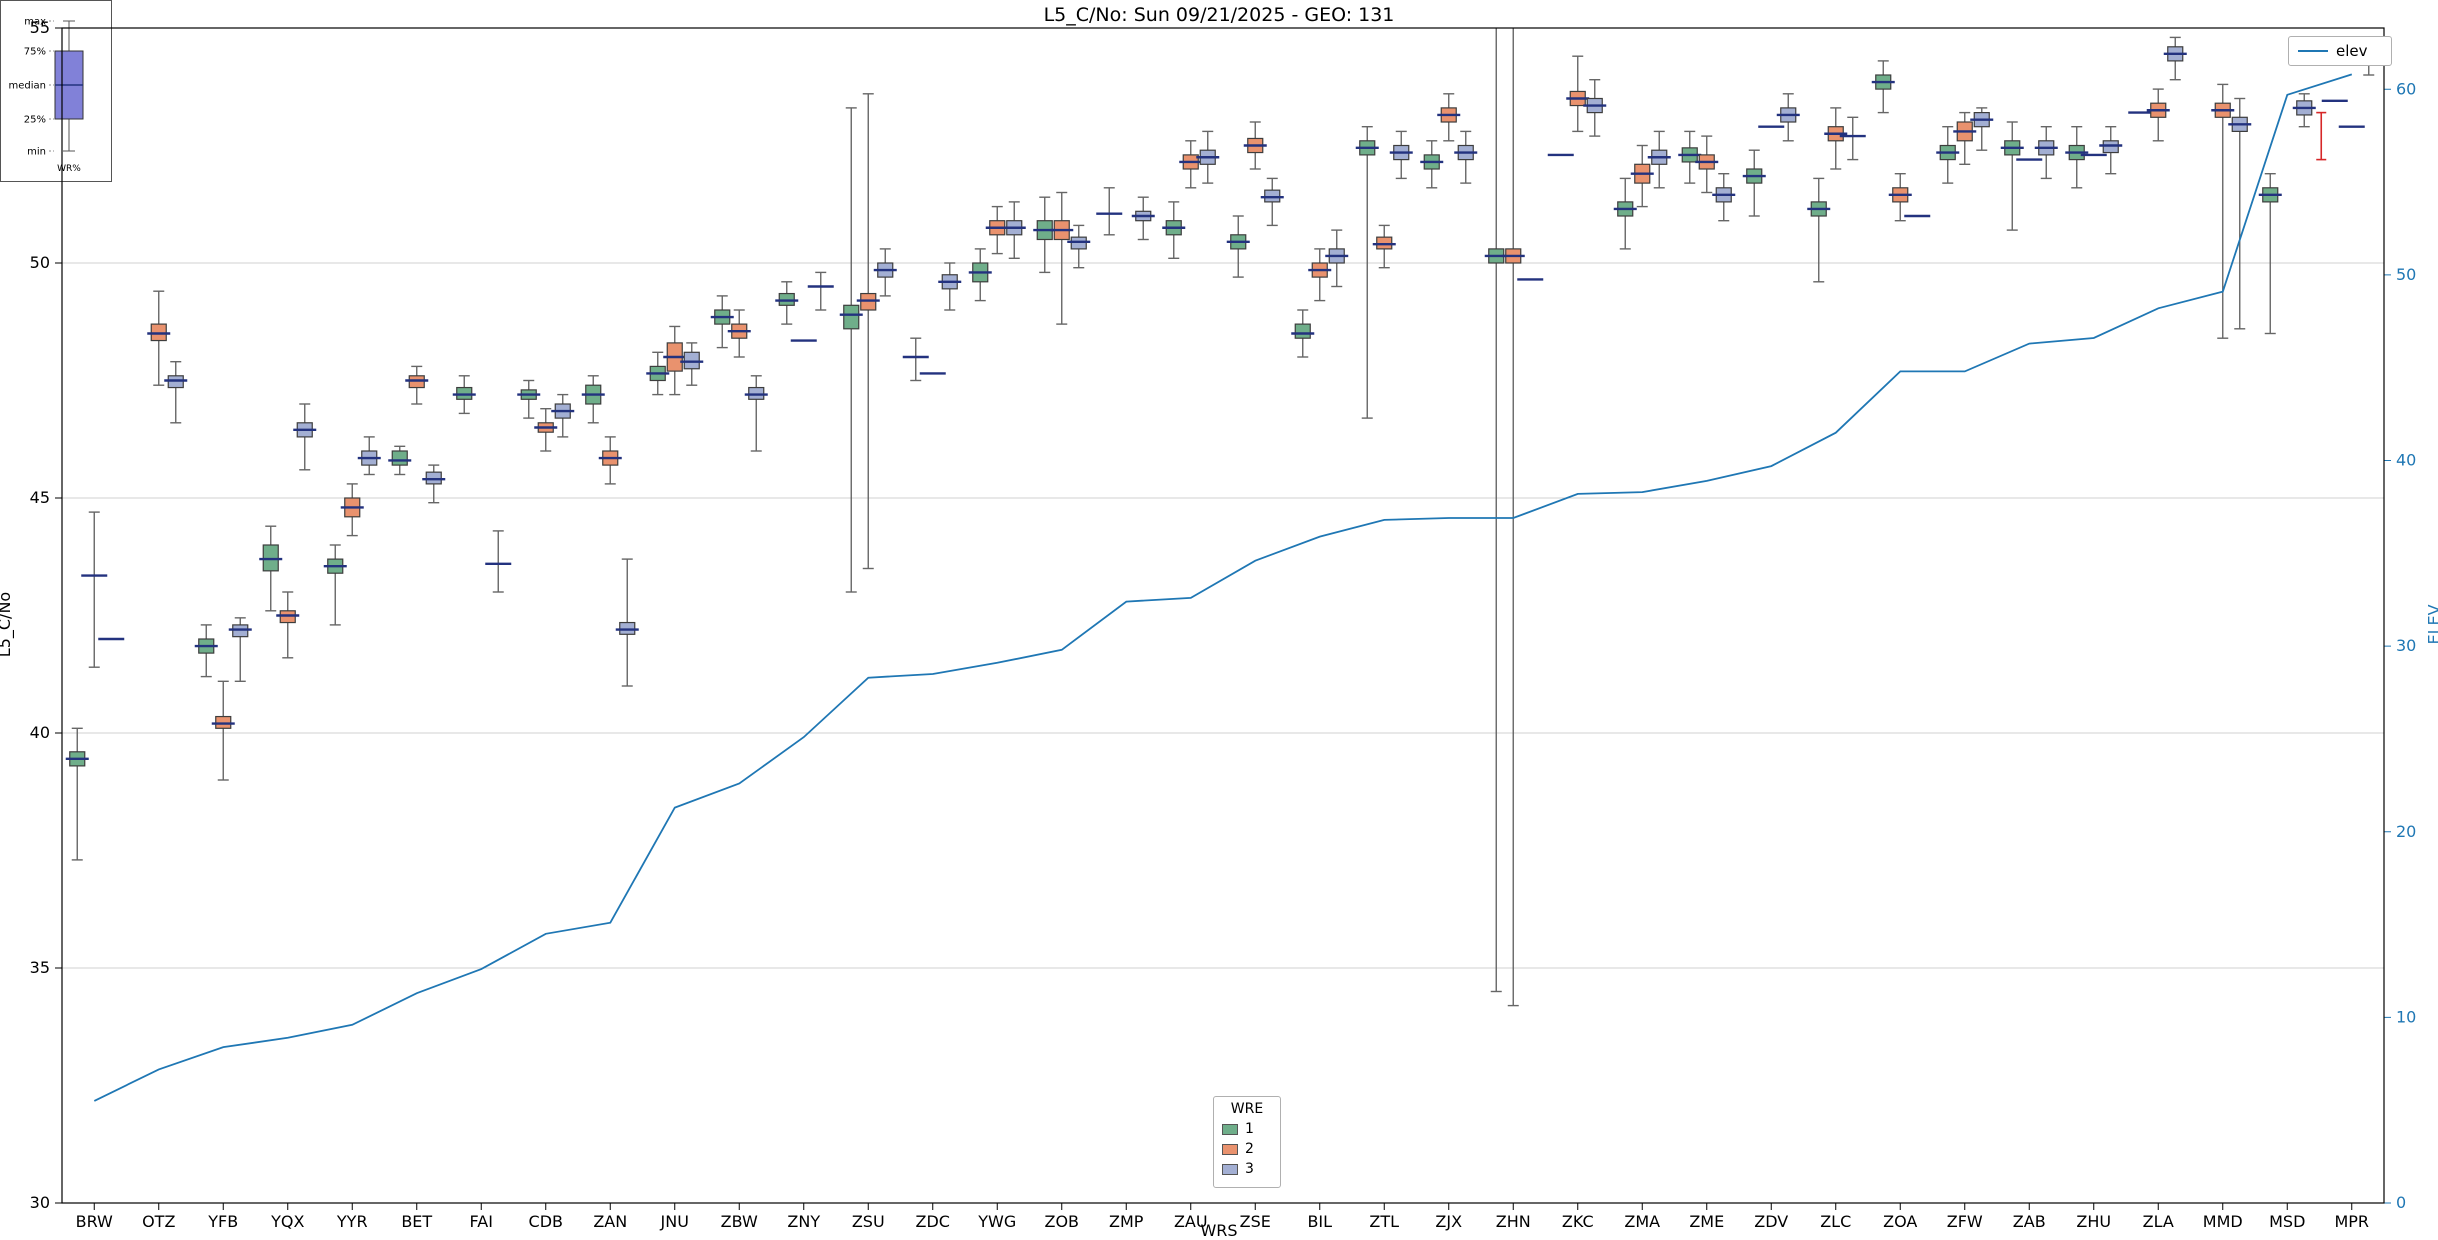  I want to click on y-right-tick-label: 30, so click(2406, 645).